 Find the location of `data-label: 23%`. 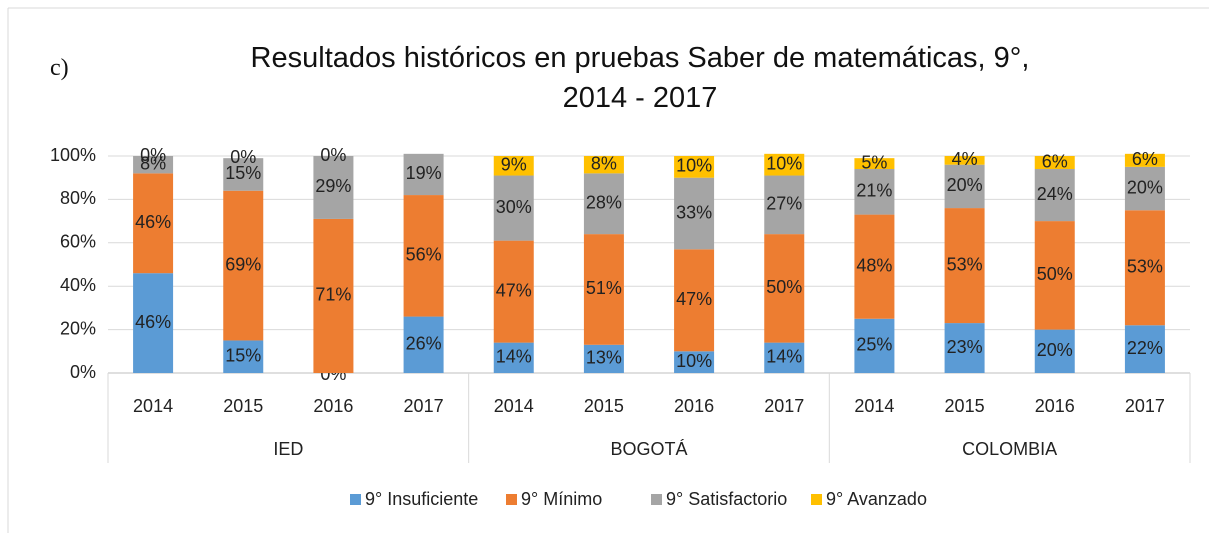

data-label: 23% is located at coordinates (965, 347).